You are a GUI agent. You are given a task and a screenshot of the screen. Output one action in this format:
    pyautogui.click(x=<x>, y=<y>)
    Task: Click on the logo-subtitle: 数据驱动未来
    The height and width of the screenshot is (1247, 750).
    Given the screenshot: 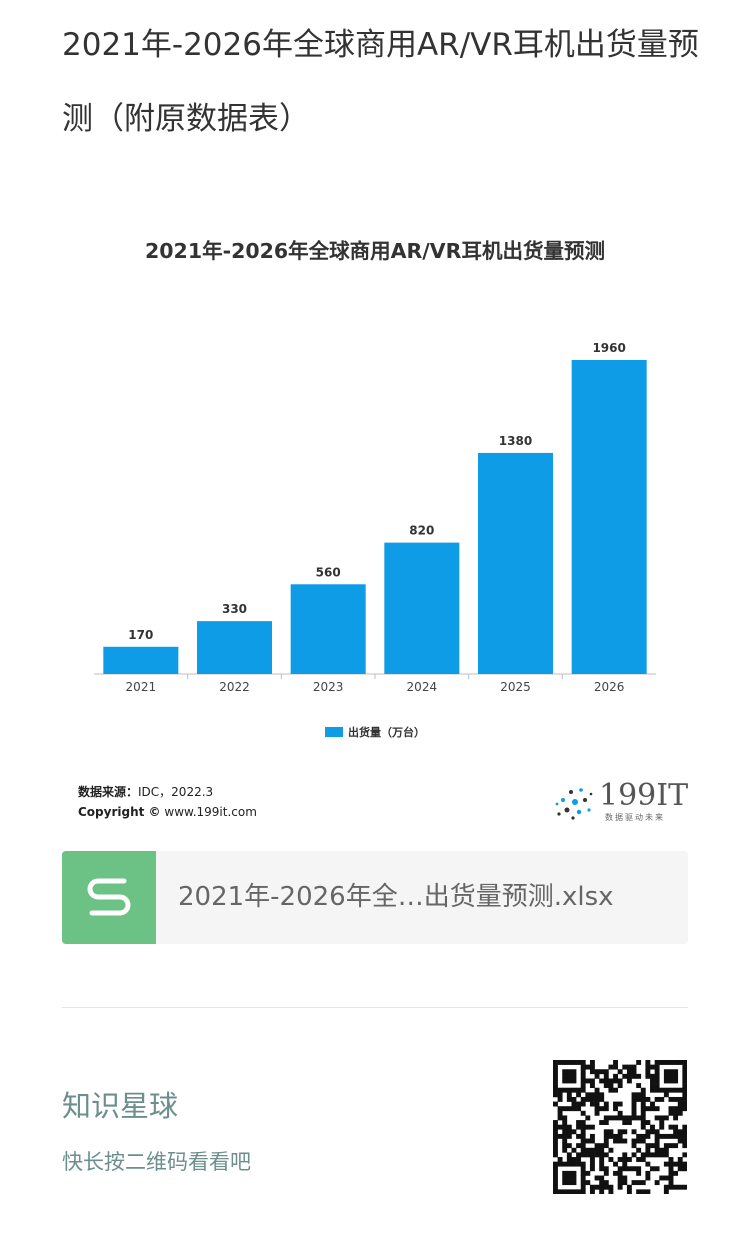 What is the action you would take?
    pyautogui.click(x=635, y=817)
    